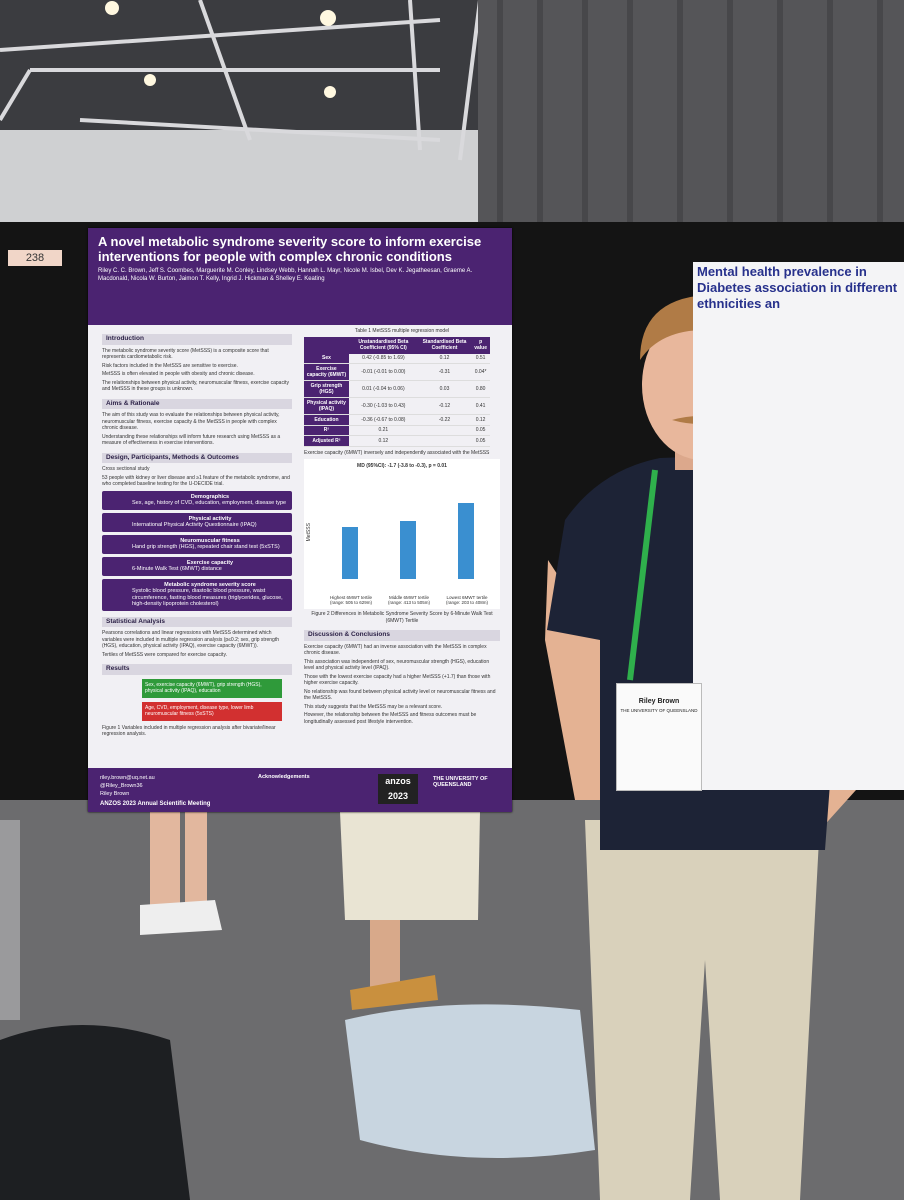  Describe the element at coordinates (398, 789) in the screenshot. I see `anzos-logo: anzos 2023` at that location.